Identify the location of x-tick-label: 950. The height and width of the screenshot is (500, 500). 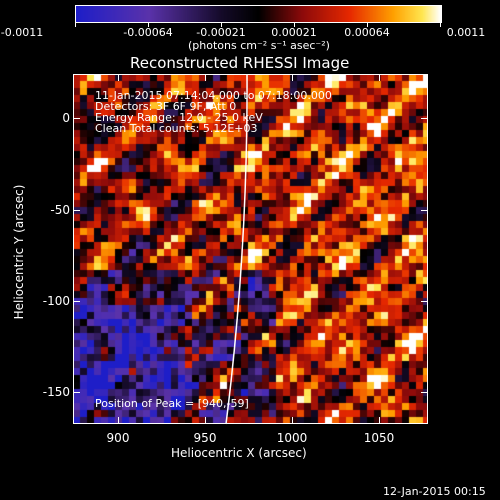
(205, 438).